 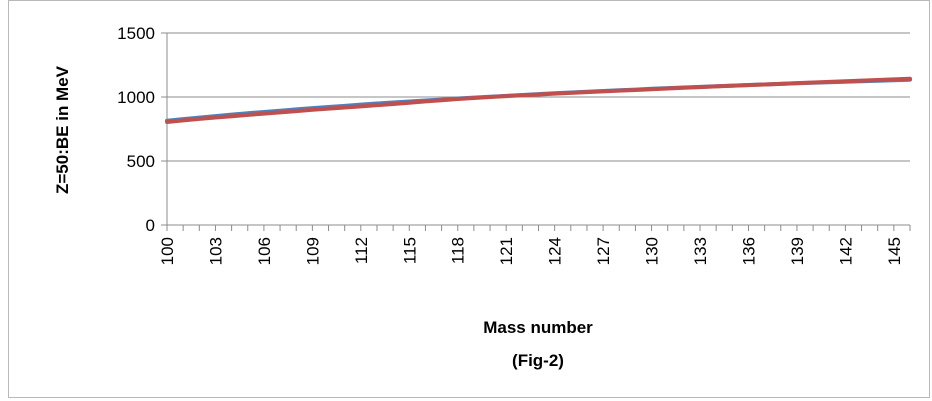 I want to click on x-tick-label: 100, so click(x=167, y=251).